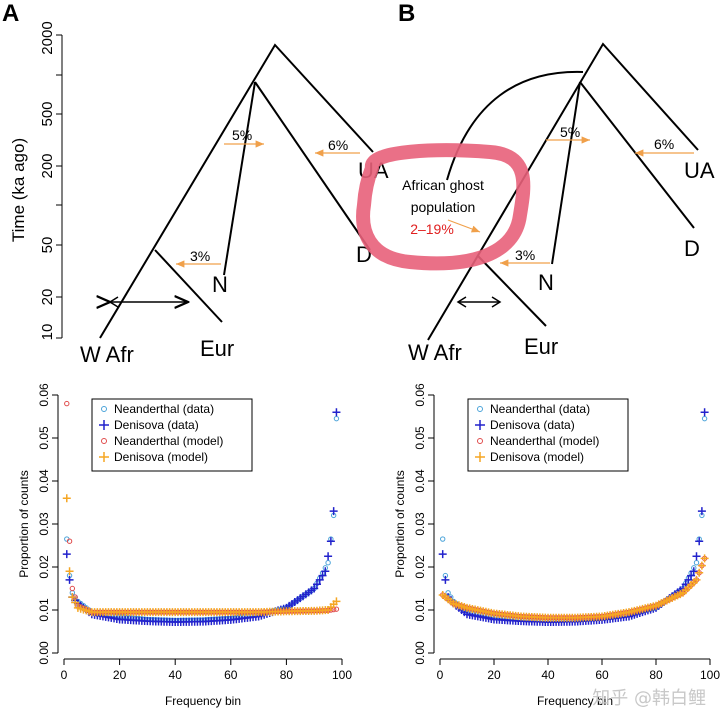 Image resolution: width=720 pixels, height=718 pixels. What do you see at coordinates (11, 13) in the screenshot?
I see `panel-letter-a: A` at bounding box center [11, 13].